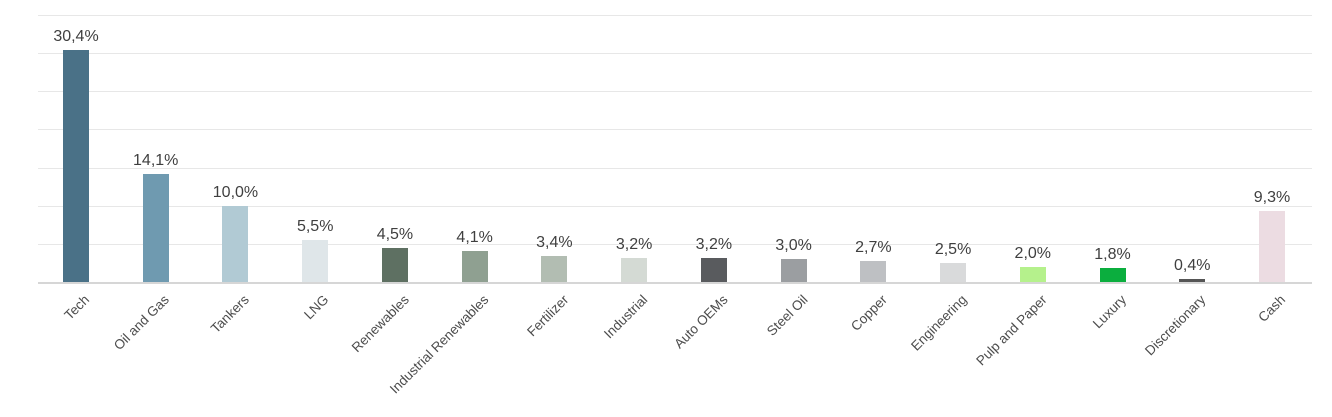  Describe the element at coordinates (235, 192) in the screenshot. I see `bar-value-label: 10,0%` at that location.